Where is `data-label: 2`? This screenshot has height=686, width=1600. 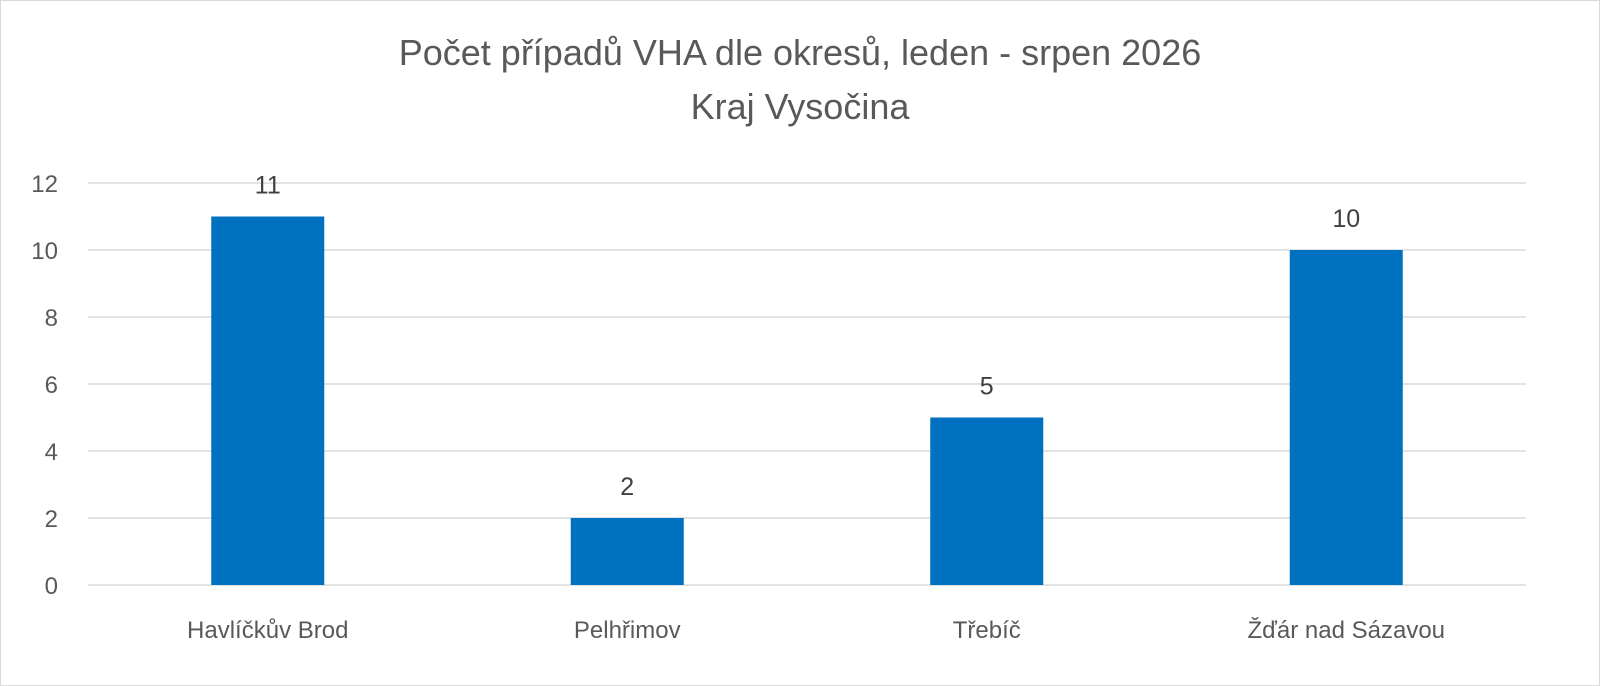 data-label: 2 is located at coordinates (627, 487).